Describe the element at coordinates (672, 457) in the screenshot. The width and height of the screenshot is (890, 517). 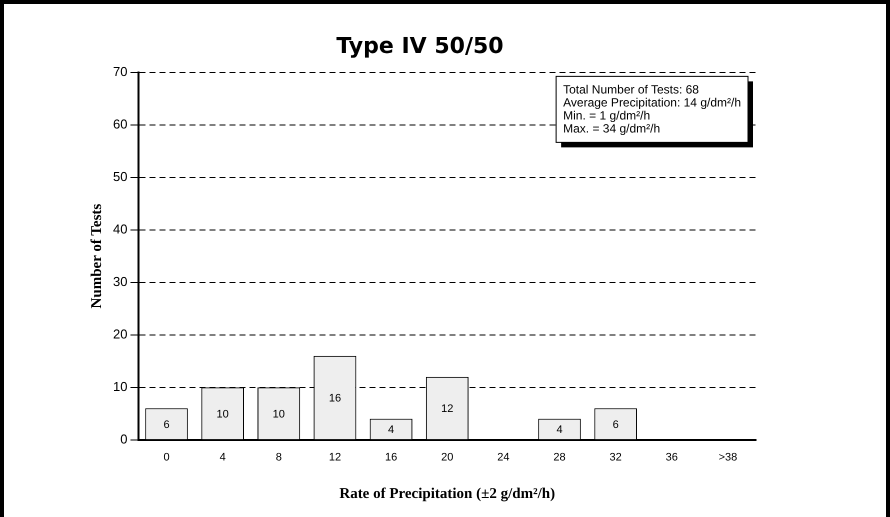
I see `x-tick-label: 36` at that location.